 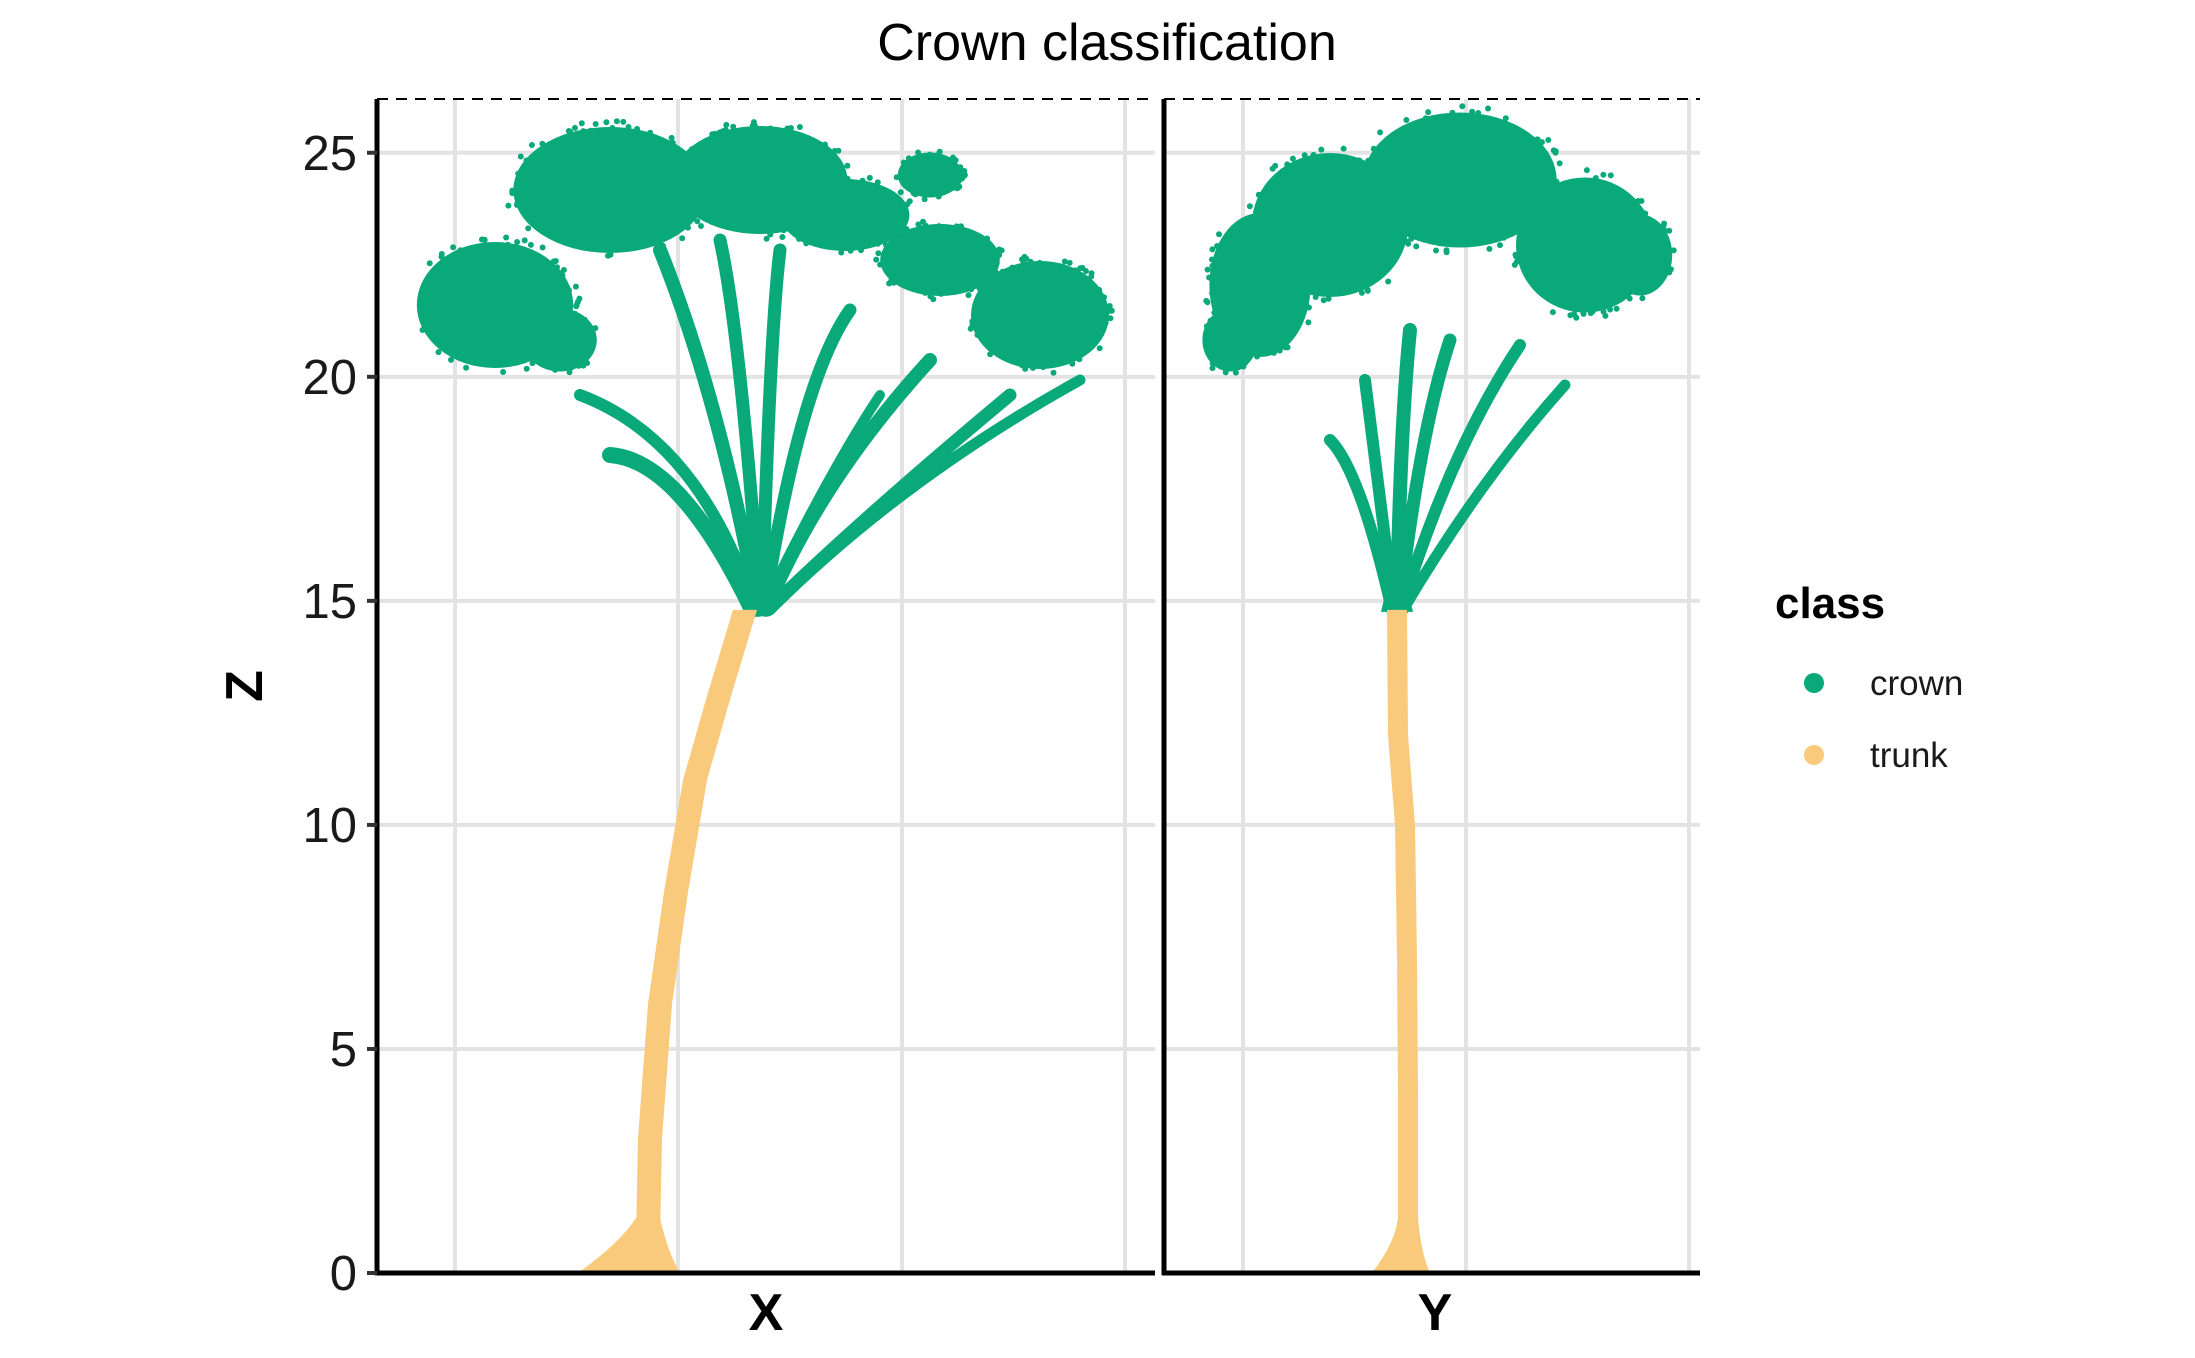 I want to click on y-tick-label: 25, so click(x=329, y=154).